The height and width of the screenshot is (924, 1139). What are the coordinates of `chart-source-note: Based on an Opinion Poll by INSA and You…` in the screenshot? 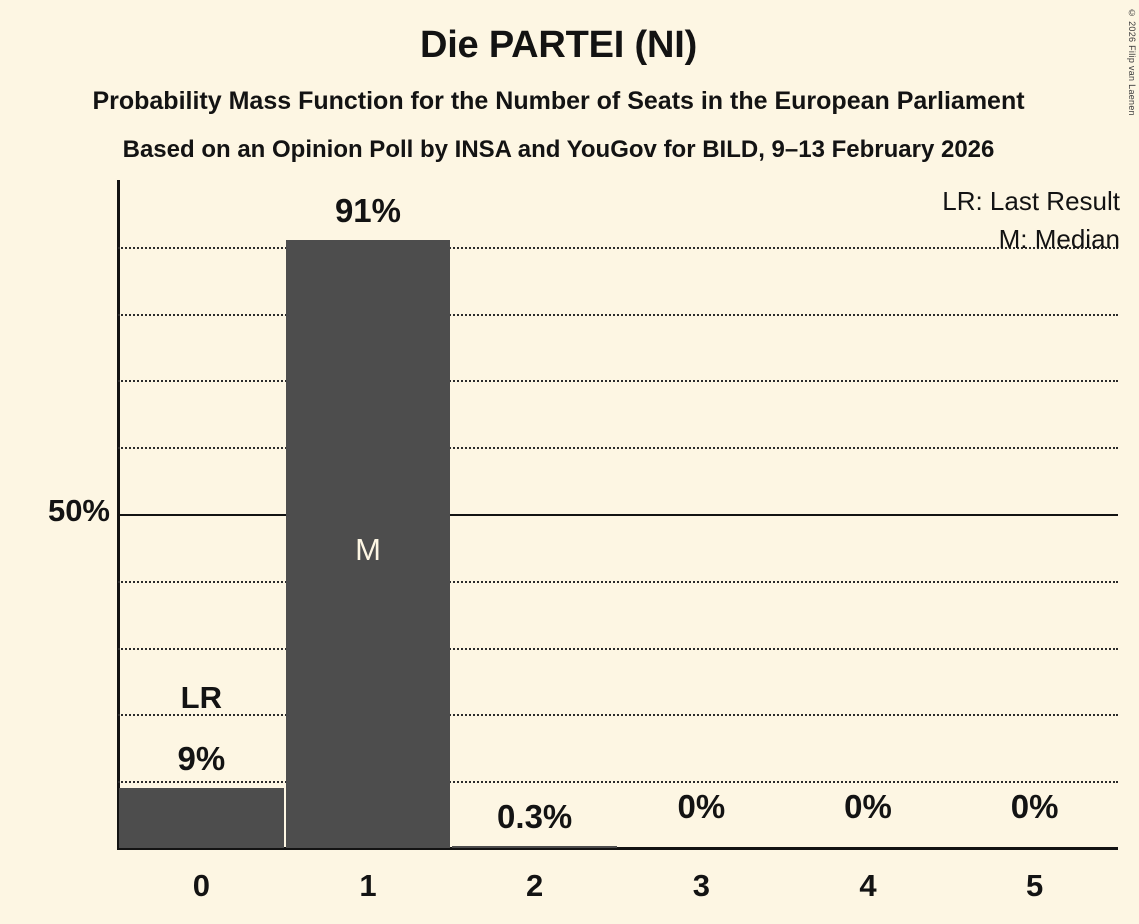 It's located at (558, 149).